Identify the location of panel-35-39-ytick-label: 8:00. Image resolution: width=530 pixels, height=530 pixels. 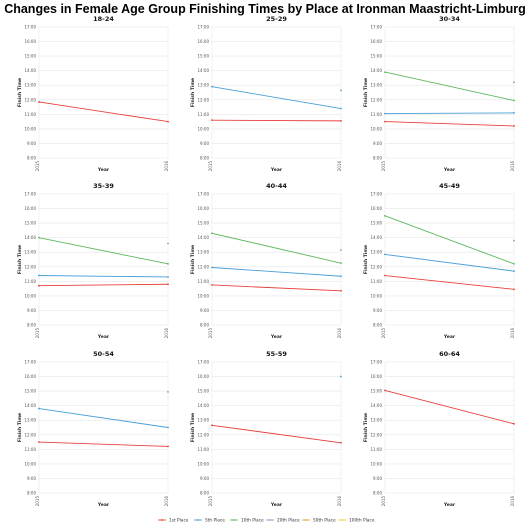
(31, 325).